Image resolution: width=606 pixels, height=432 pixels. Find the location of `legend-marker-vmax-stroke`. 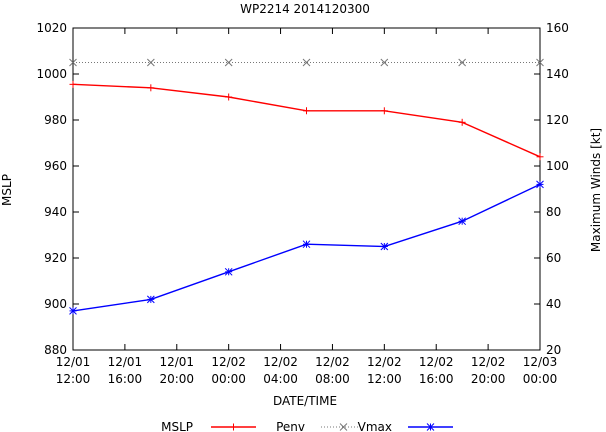

legend-marker-vmax-stroke is located at coordinates (430, 427).